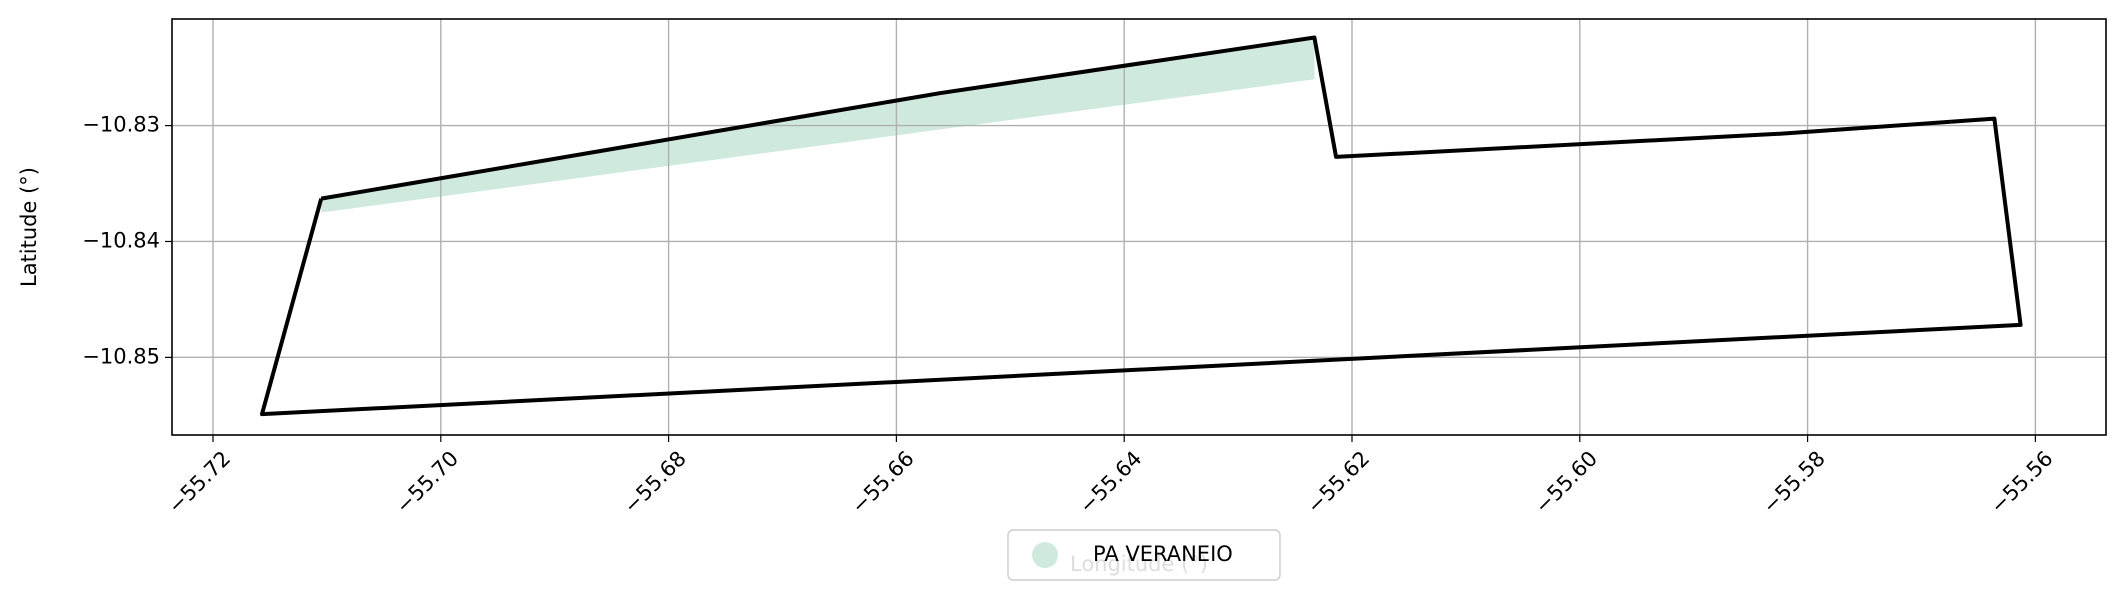 This screenshot has width=2126, height=599. I want to click on legend: PA VERANEIO, so click(1144, 555).